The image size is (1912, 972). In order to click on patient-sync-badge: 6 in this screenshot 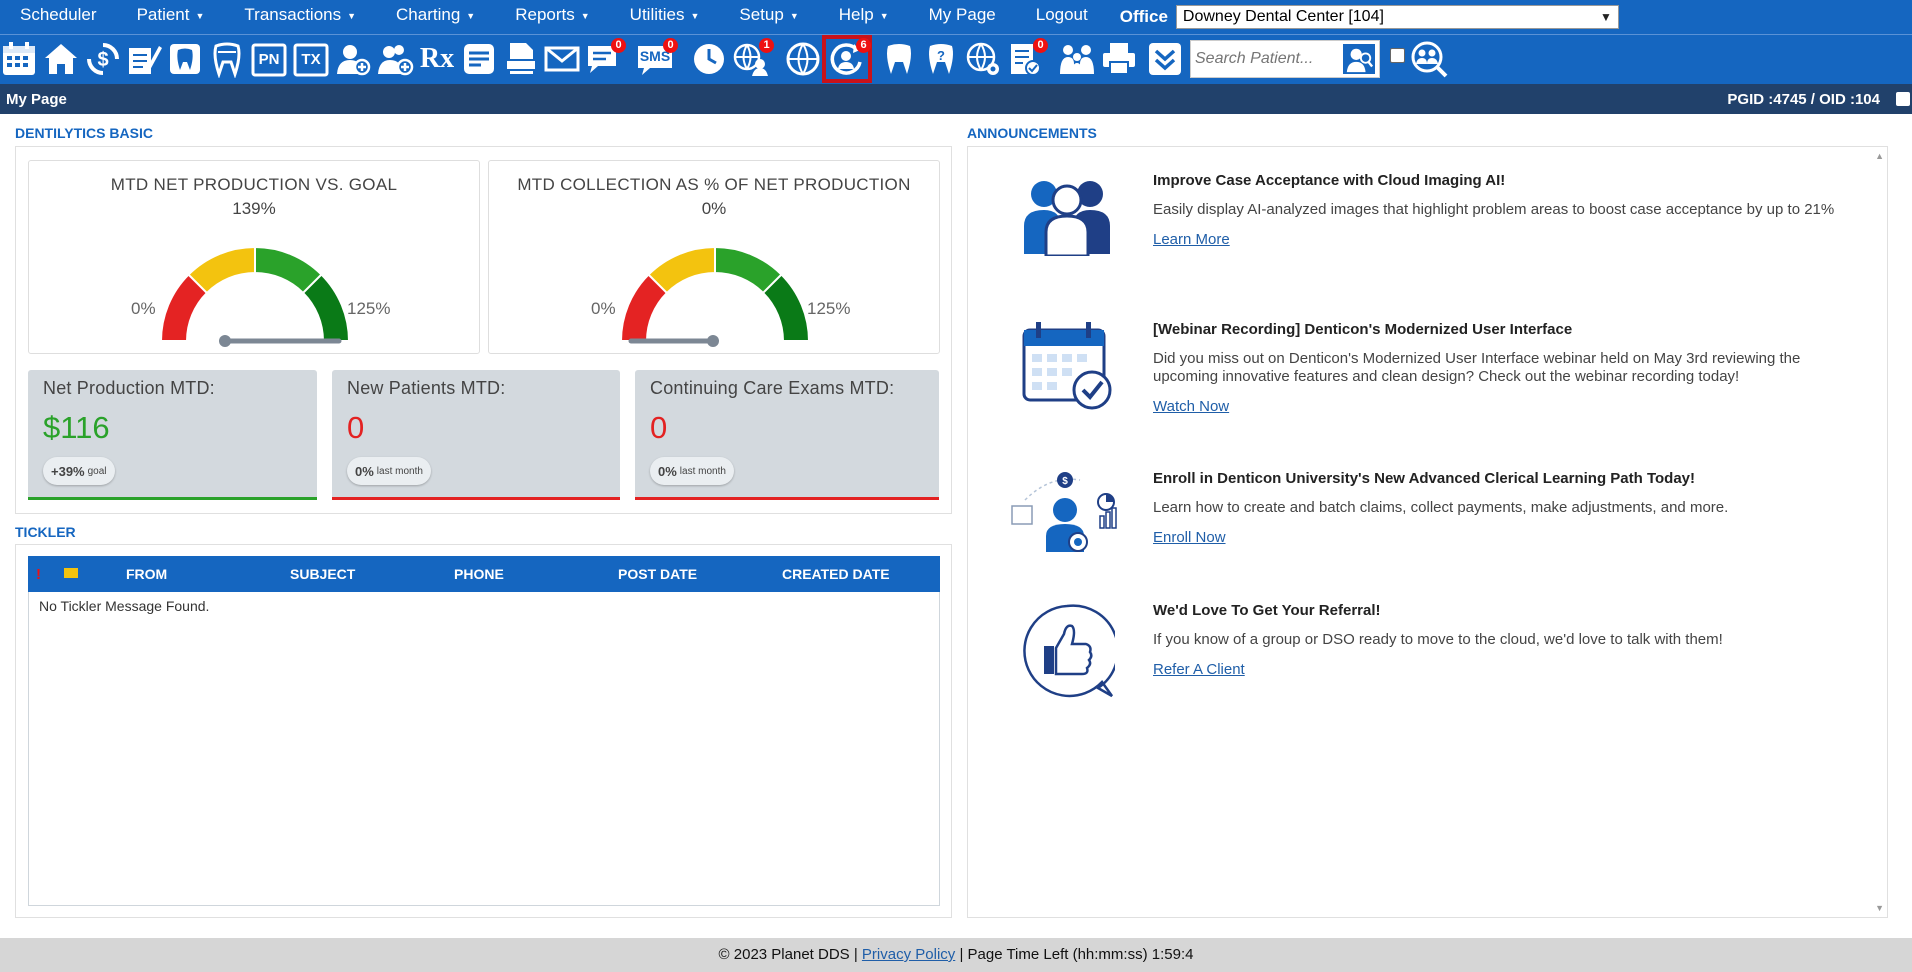, I will do `click(863, 45)`.